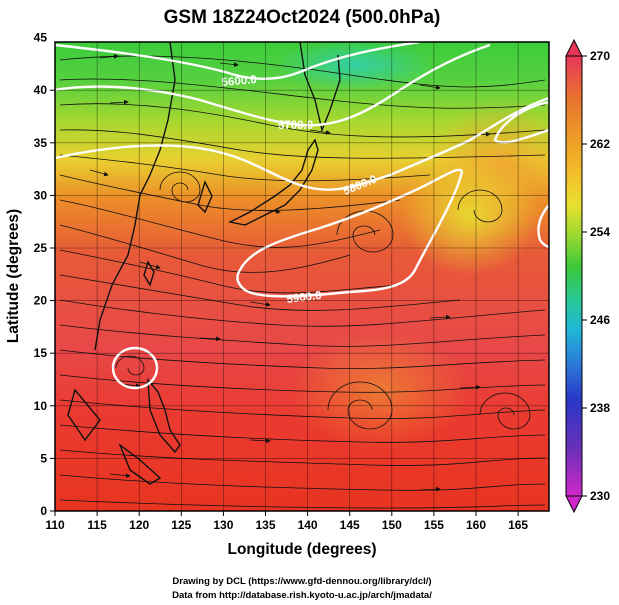  Describe the element at coordinates (574, 47) in the screenshot. I see `colorbar-top-arrow` at that location.